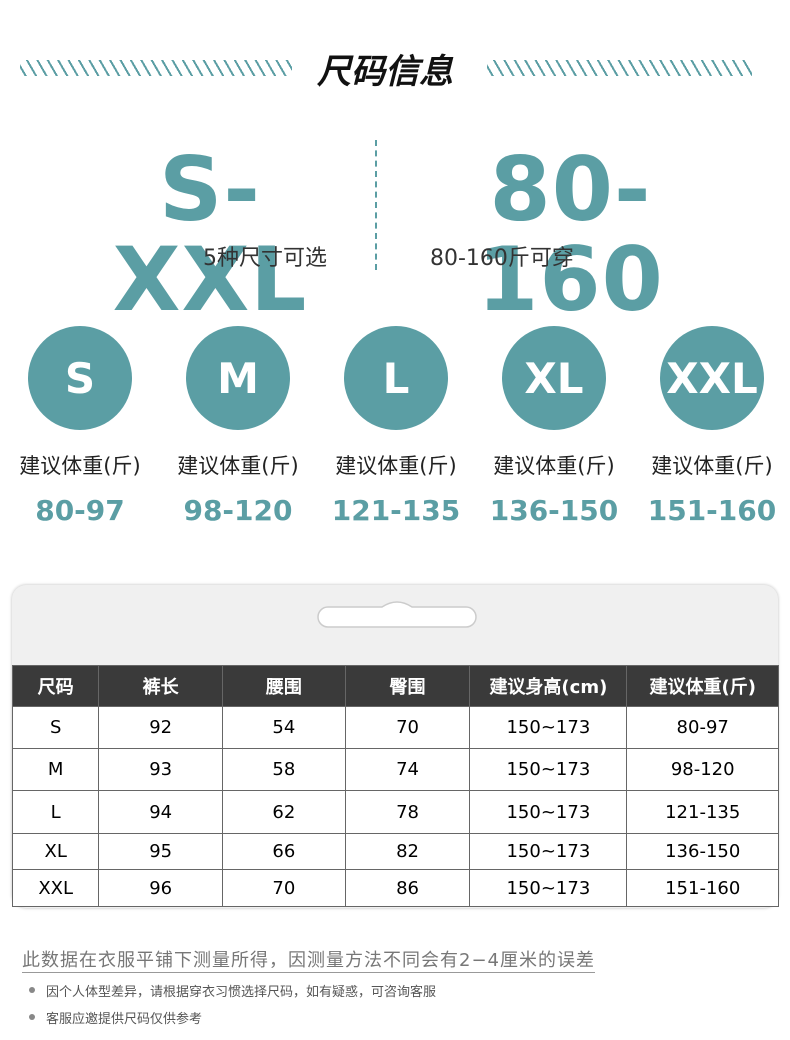  I want to click on table-row: XL 95 66 82 150~173 136-150, so click(395, 851).